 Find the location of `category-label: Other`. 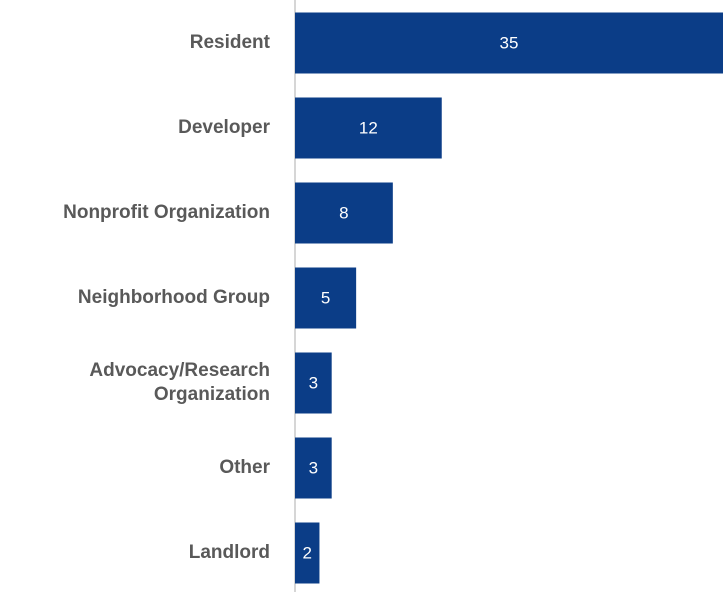

category-label: Other is located at coordinates (244, 467).